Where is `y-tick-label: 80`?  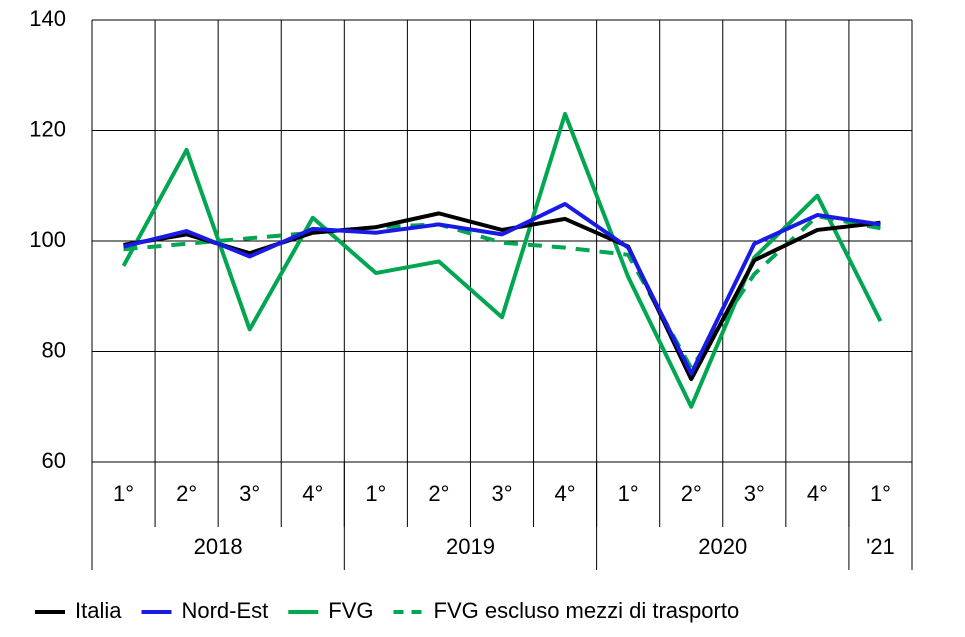 y-tick-label: 80 is located at coordinates (54, 349).